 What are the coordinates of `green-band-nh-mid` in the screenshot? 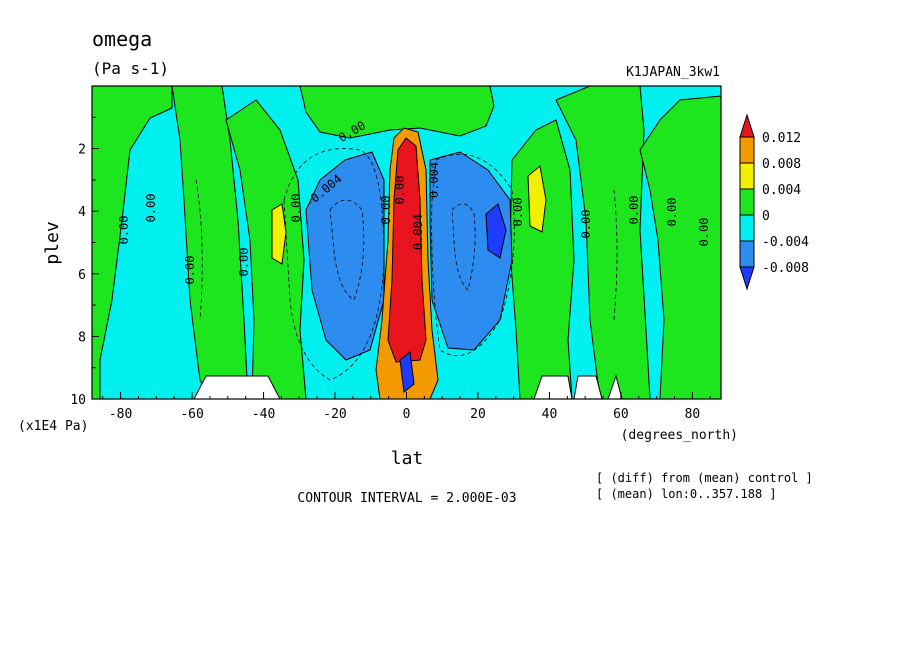 It's located at (542, 259).